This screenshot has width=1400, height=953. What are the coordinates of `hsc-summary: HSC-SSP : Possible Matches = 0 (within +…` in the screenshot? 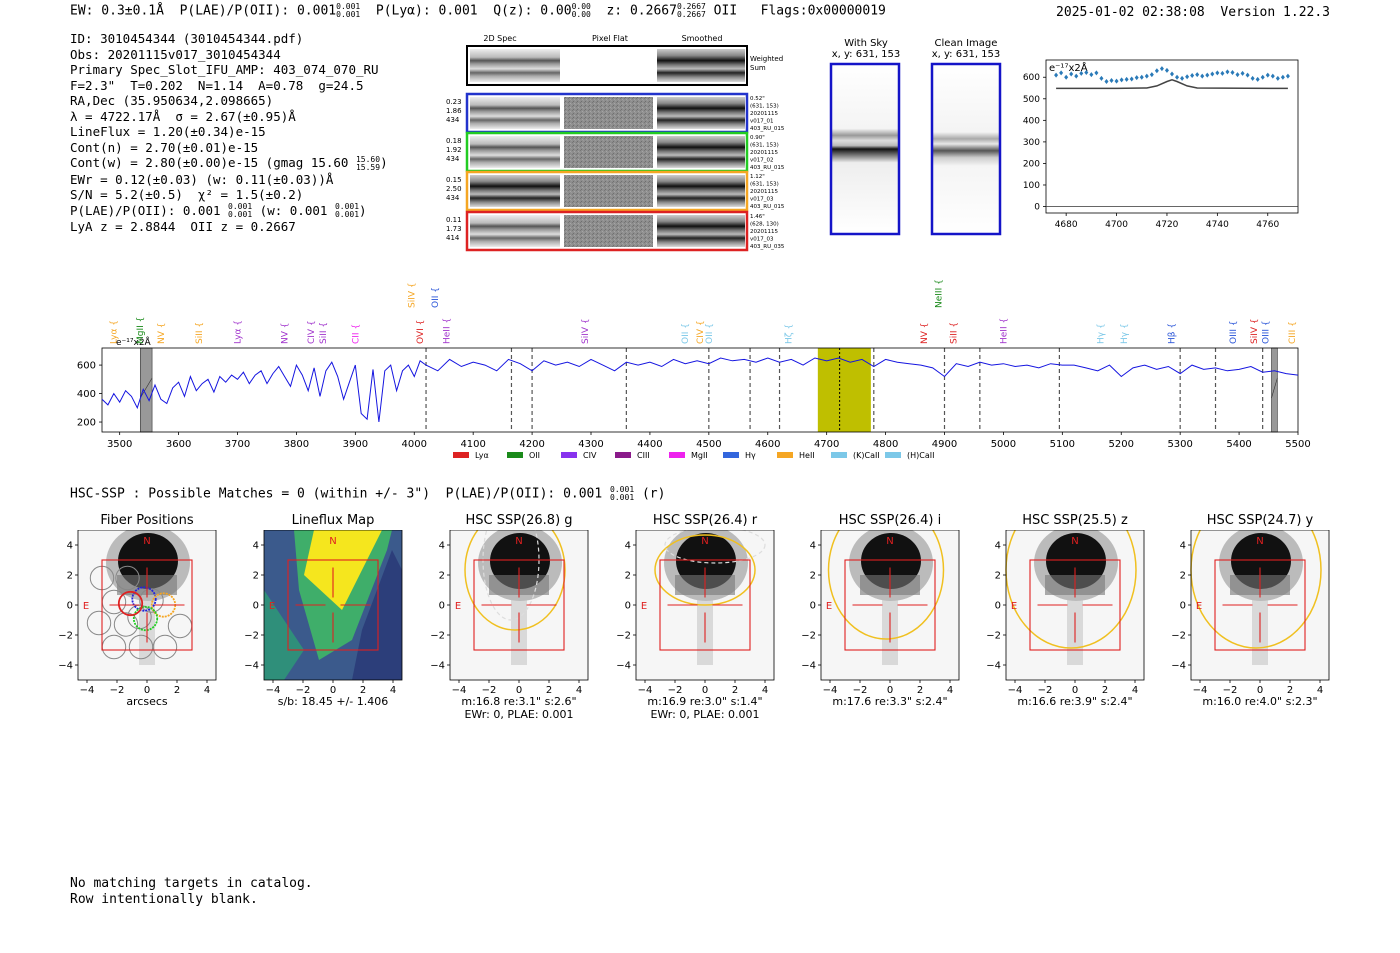 It's located at (368, 493).